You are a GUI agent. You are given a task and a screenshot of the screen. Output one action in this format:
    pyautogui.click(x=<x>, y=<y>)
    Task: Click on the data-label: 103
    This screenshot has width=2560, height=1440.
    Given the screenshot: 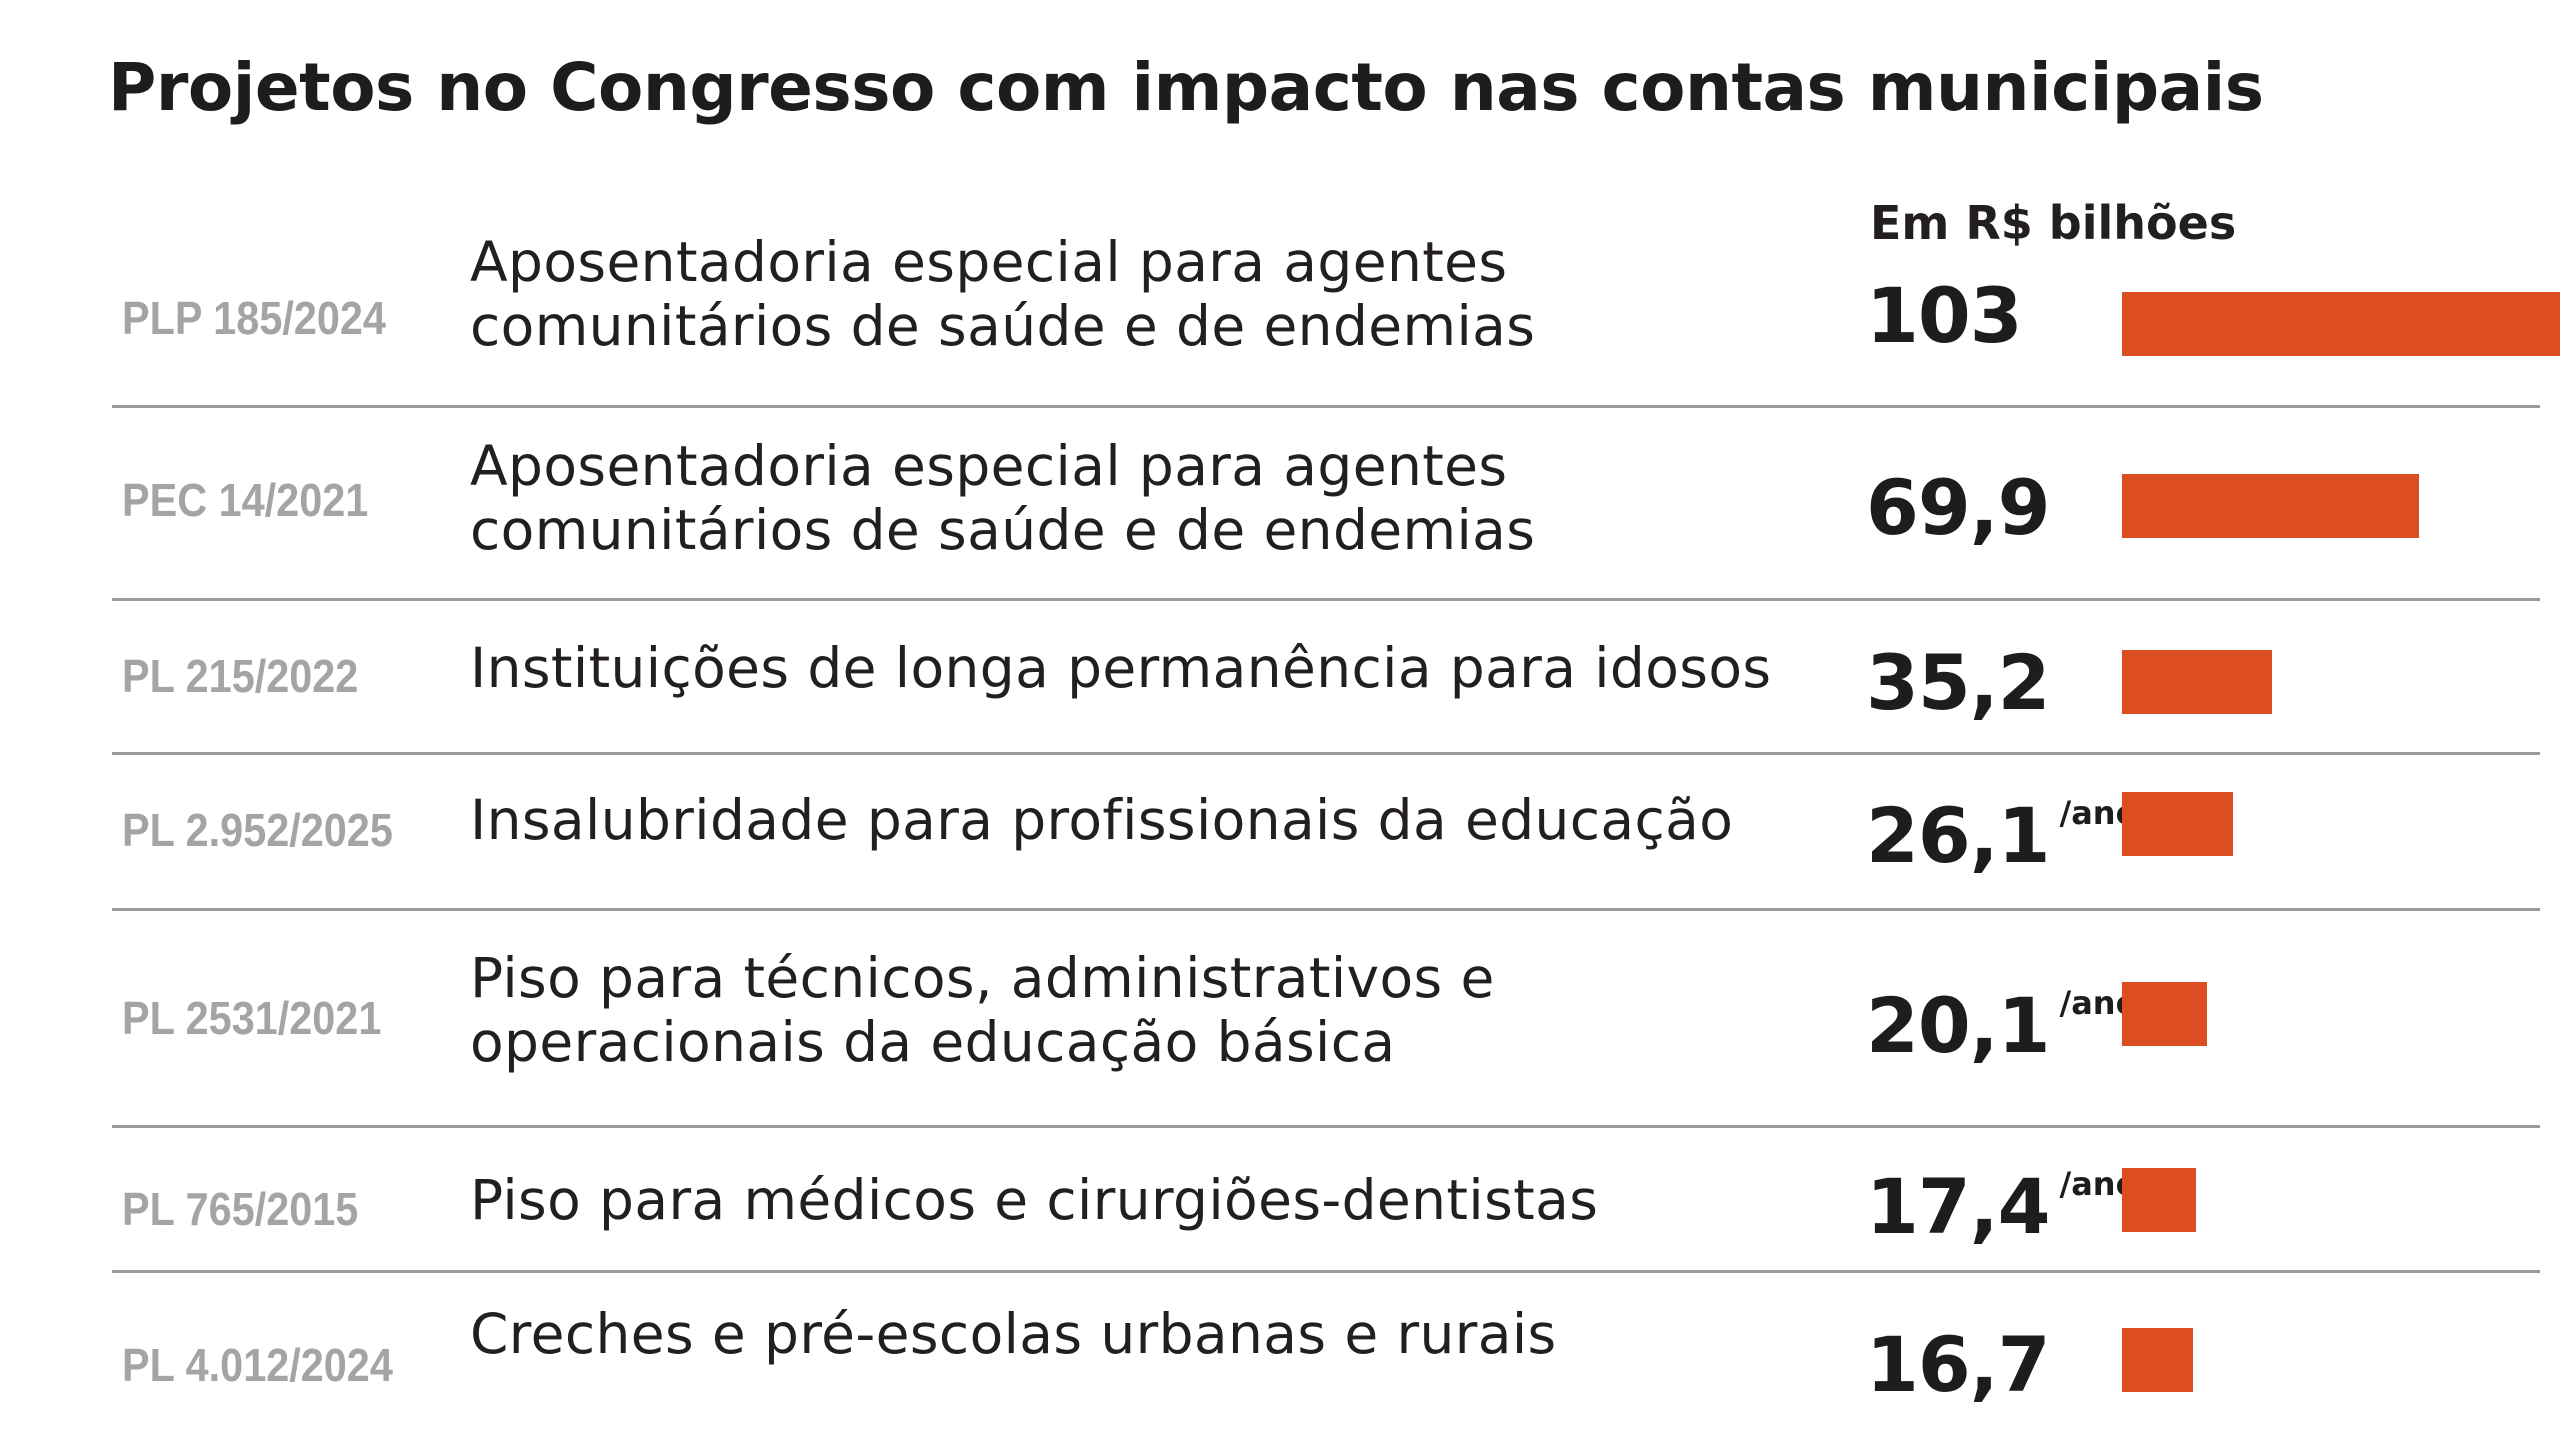 What is the action you would take?
    pyautogui.click(x=1944, y=316)
    